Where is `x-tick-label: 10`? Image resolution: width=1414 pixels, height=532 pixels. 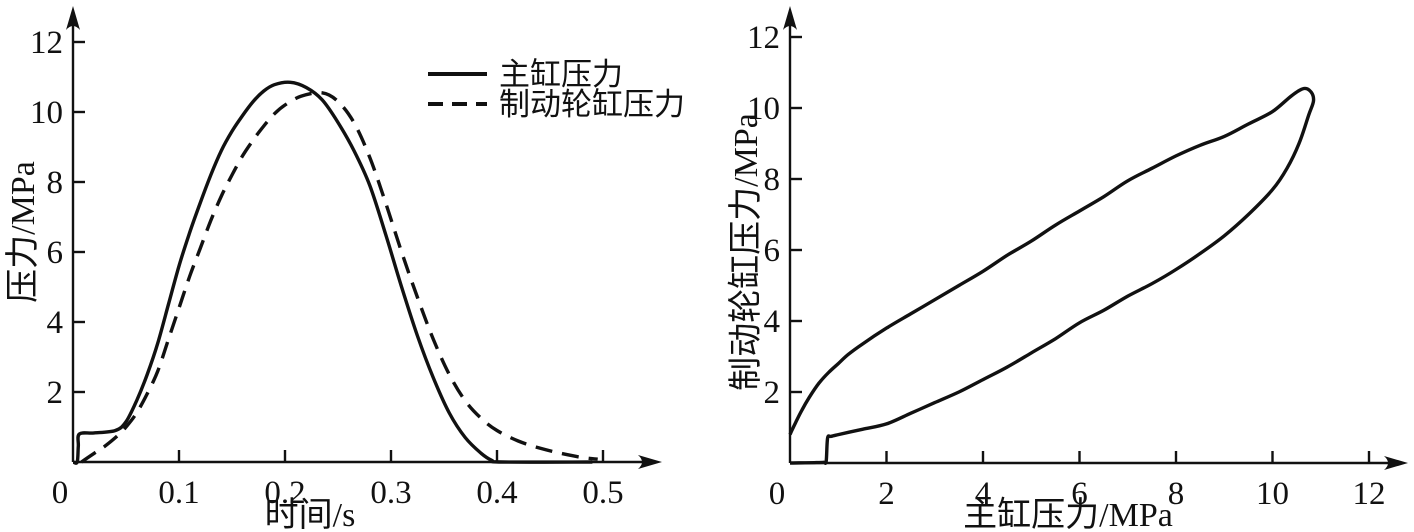 x-tick-label: 10 is located at coordinates (1272, 494).